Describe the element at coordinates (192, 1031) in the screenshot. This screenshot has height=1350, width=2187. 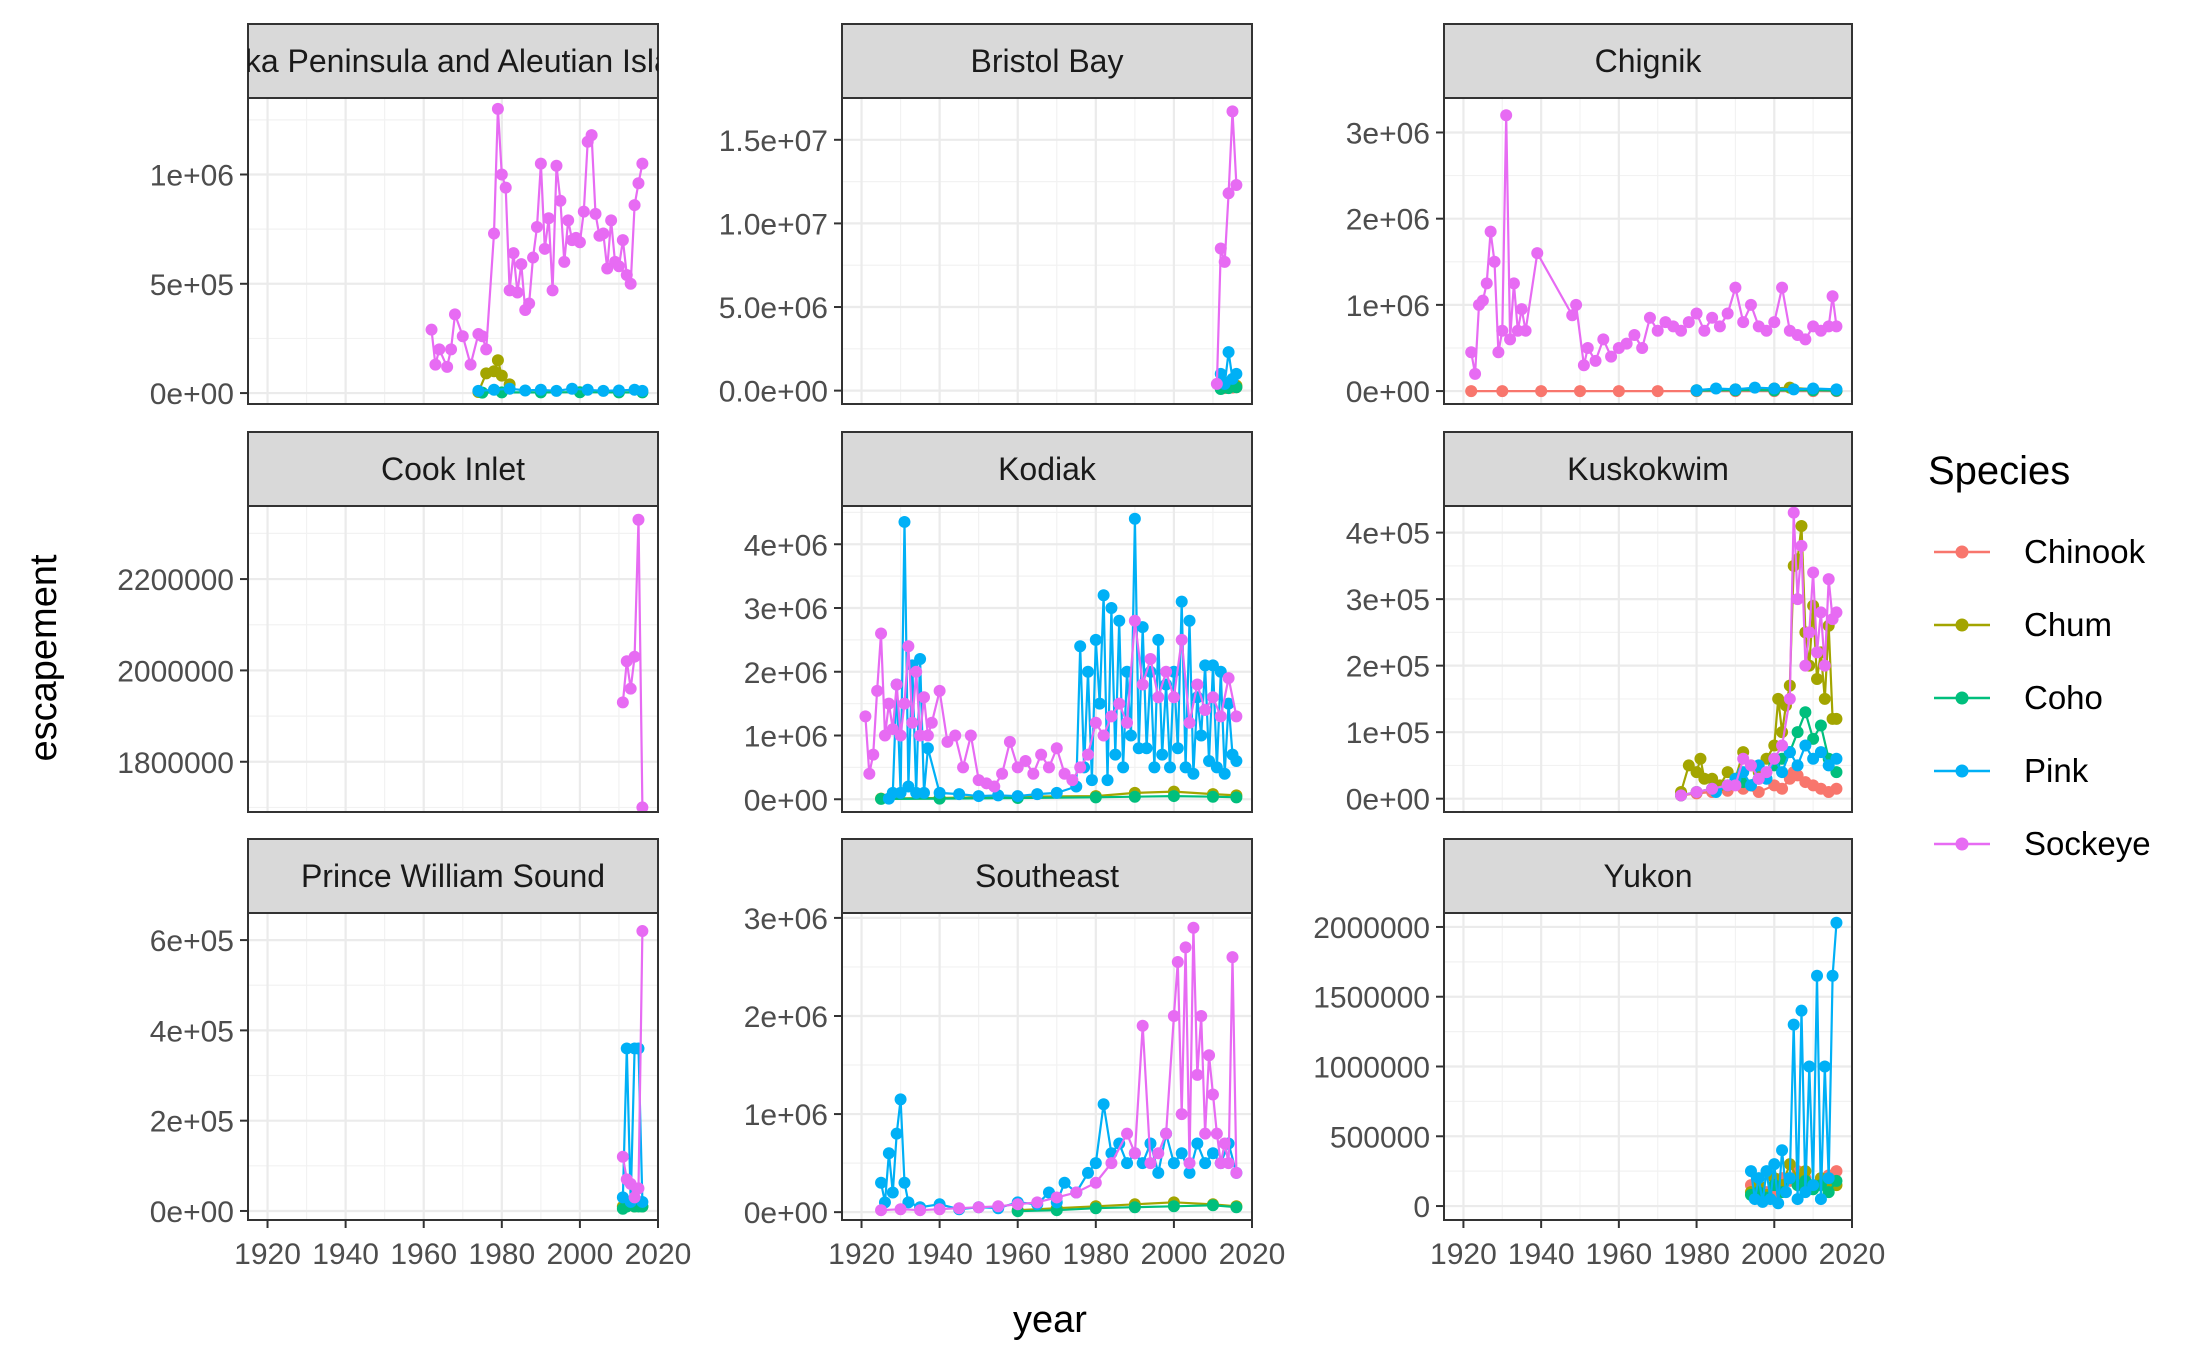
I see `y-tick-label: 4e+05` at that location.